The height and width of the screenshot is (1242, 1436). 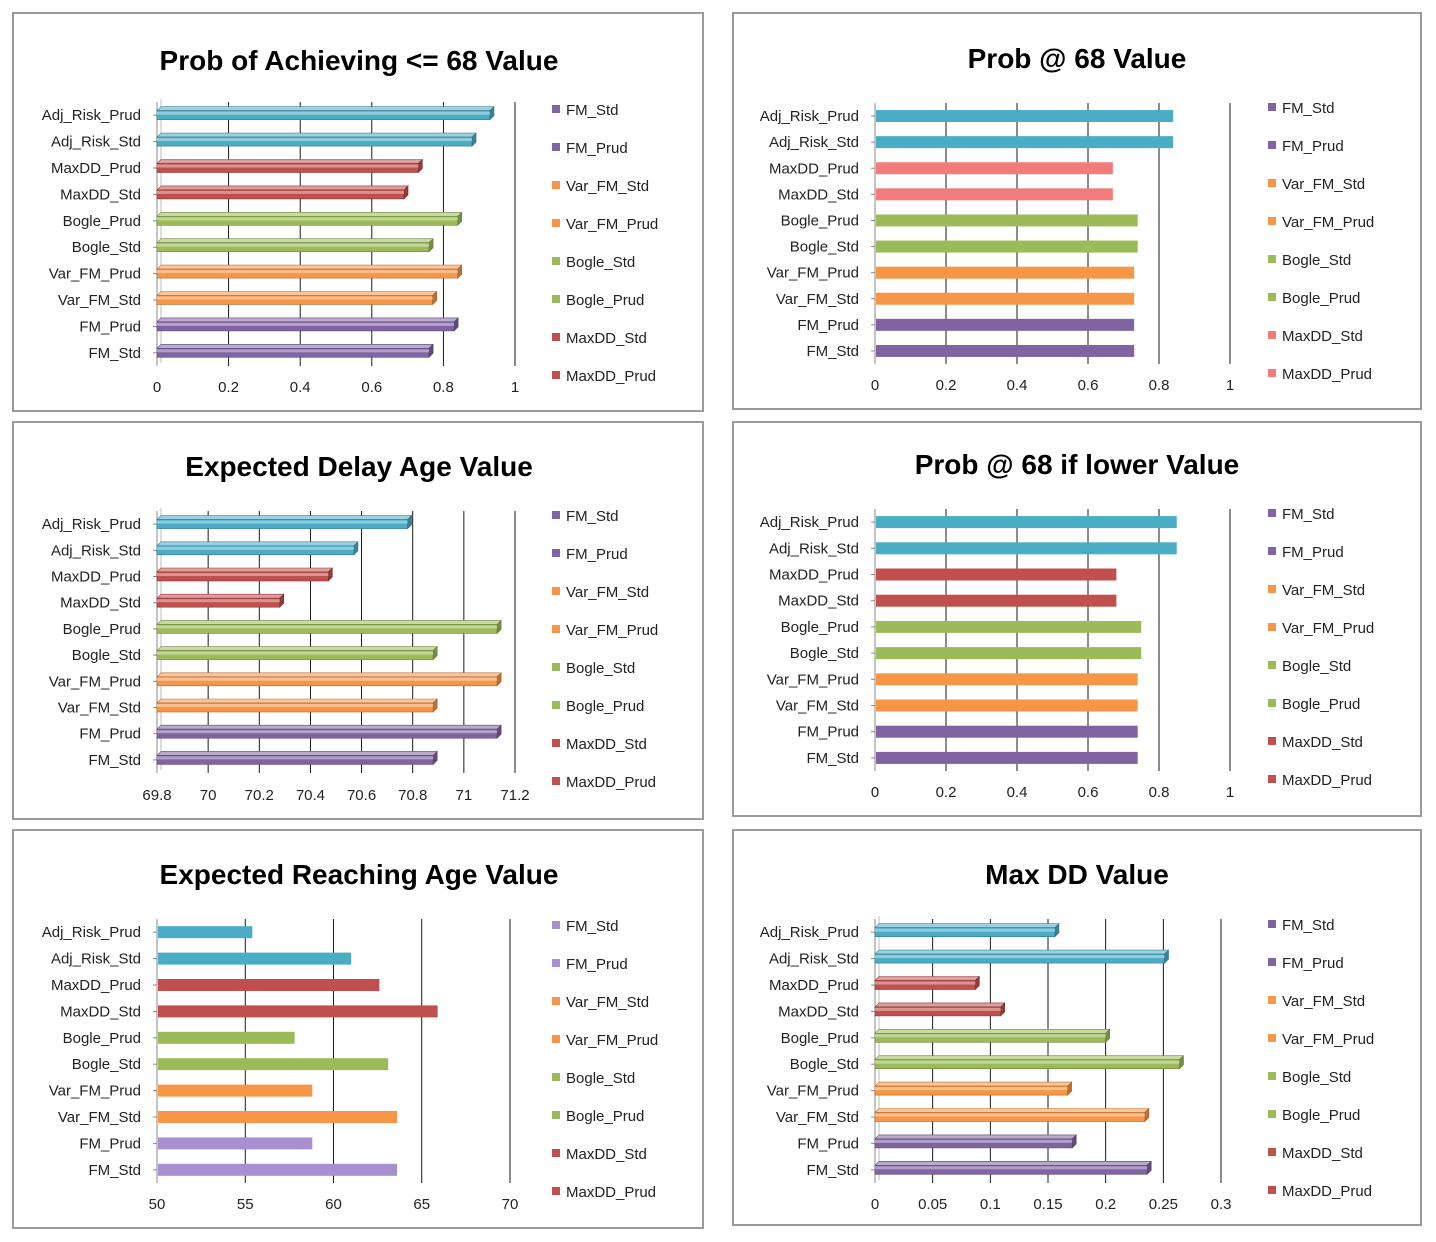 What do you see at coordinates (1327, 374) in the screenshot?
I see `legend-label: MaxDD_Prud` at bounding box center [1327, 374].